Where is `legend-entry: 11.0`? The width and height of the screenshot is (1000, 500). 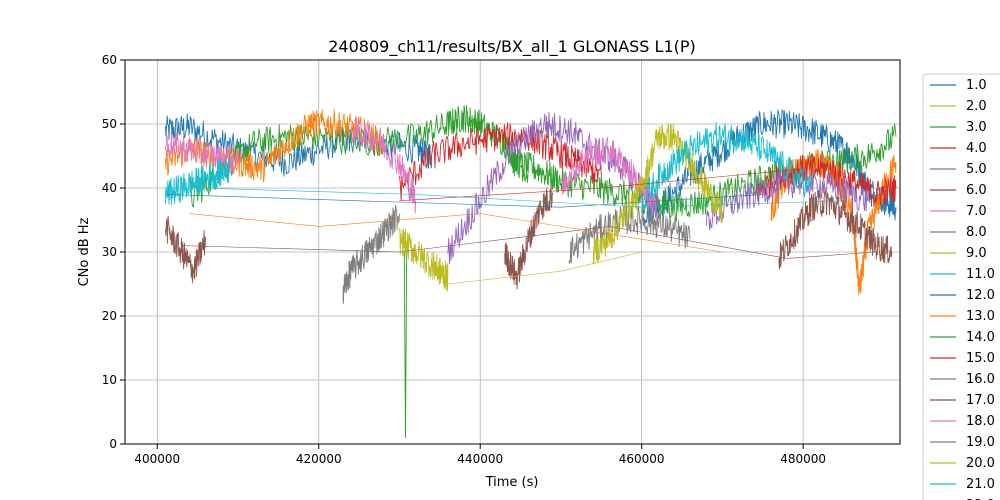 legend-entry: 11.0 is located at coordinates (962, 274).